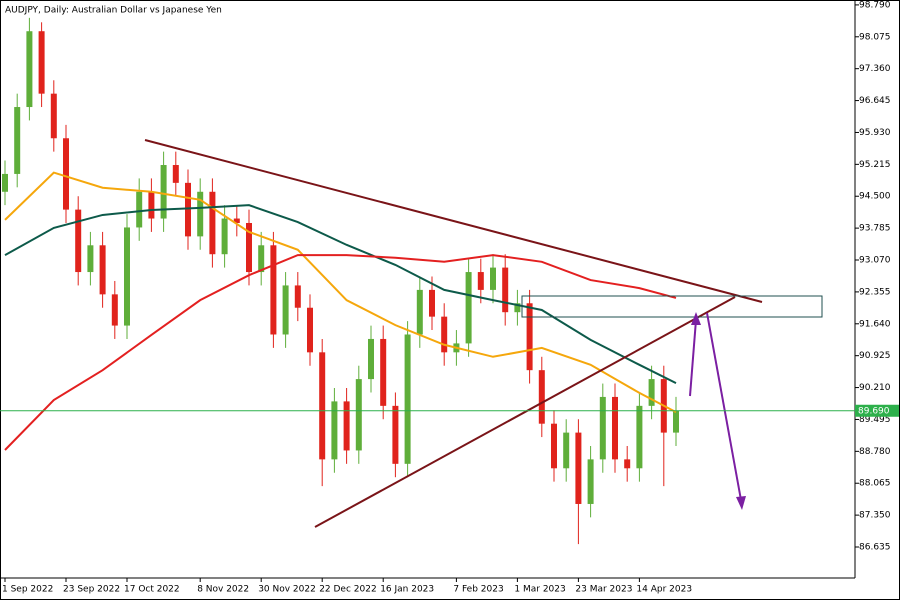 The height and width of the screenshot is (600, 900). What do you see at coordinates (603, 590) in the screenshot?
I see `x-tick-label: 23 Mar 2023` at bounding box center [603, 590].